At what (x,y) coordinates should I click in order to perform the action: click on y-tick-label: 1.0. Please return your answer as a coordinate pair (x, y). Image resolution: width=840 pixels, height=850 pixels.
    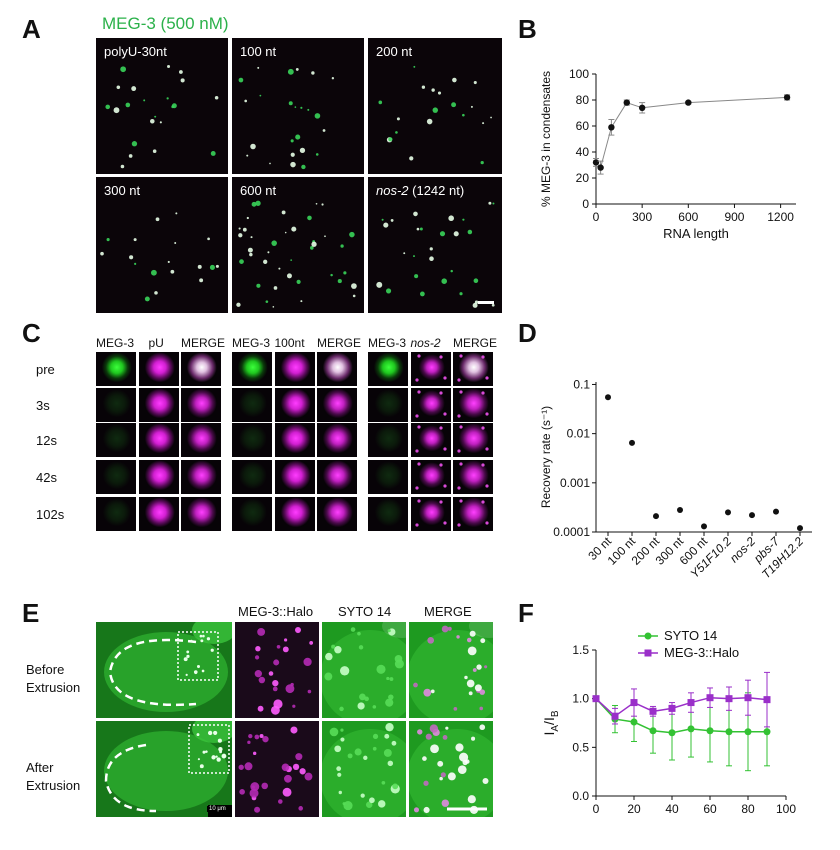
    Looking at the image, I should click on (580, 699).